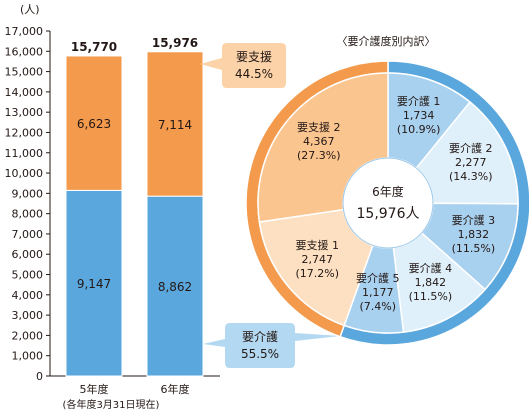  I want to click on callout-care-label: 要介護, so click(260, 336).